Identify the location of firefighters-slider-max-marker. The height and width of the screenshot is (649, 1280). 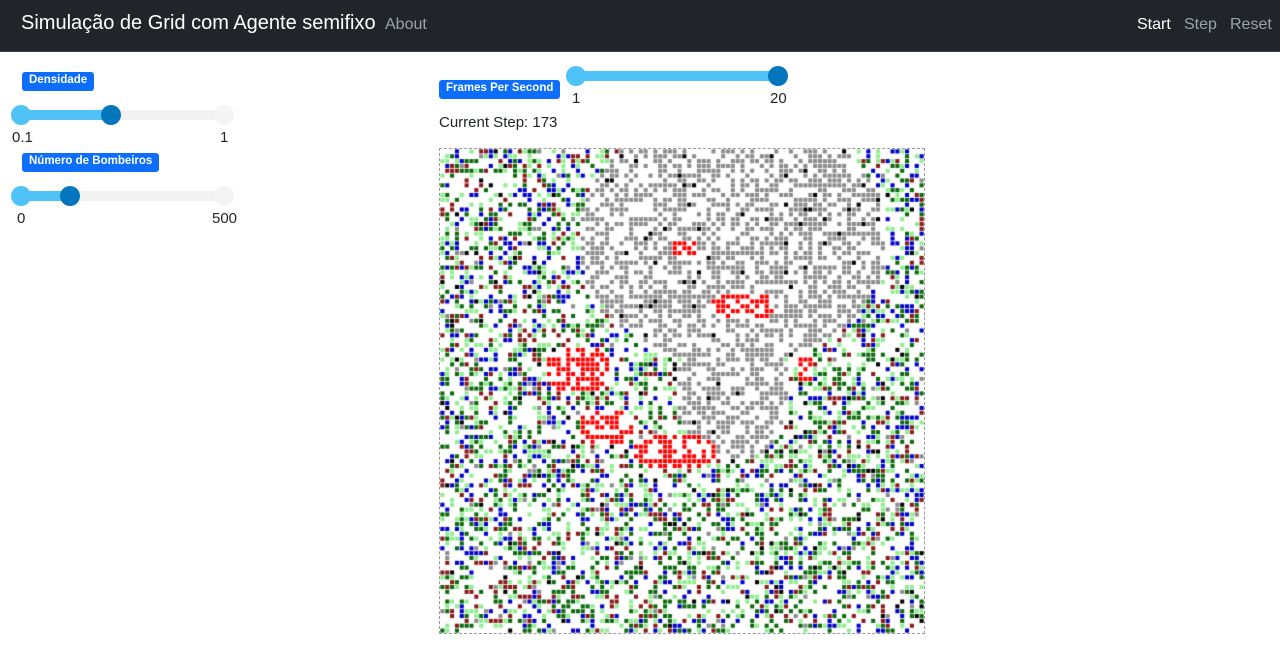
(224, 196).